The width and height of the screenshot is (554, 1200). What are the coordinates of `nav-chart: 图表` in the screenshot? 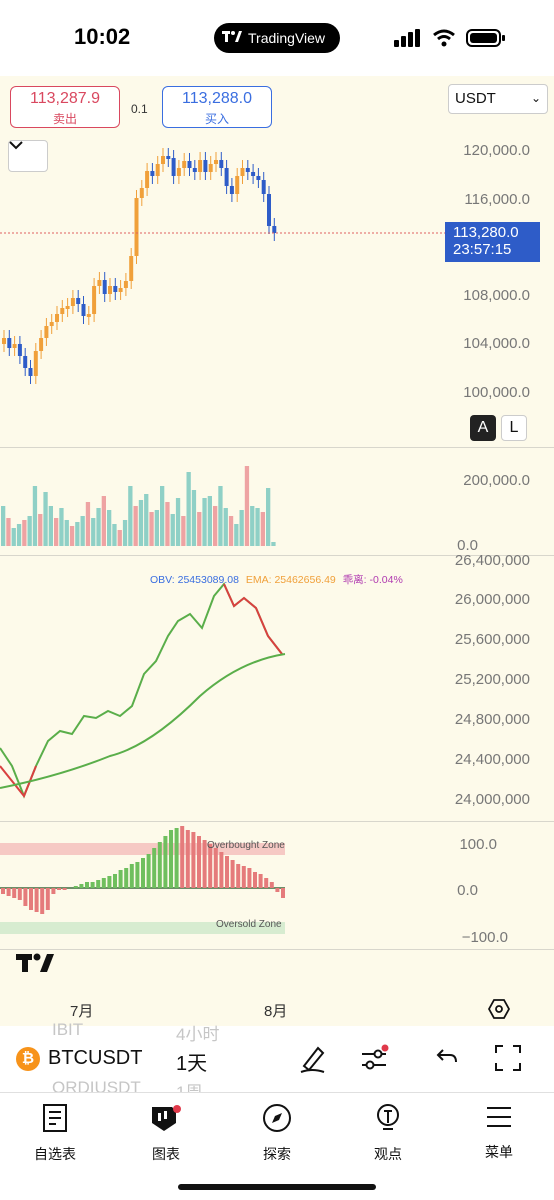 It's located at (166, 1133).